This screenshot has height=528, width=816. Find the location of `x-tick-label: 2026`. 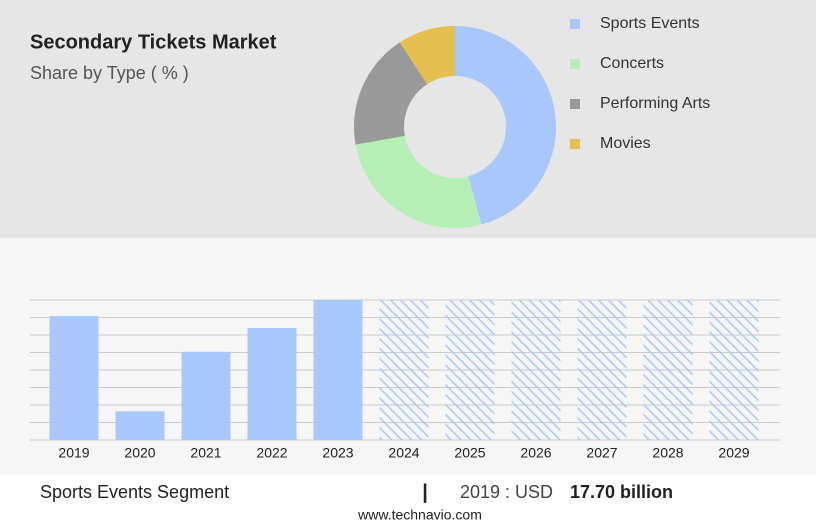

x-tick-label: 2026 is located at coordinates (535, 453).